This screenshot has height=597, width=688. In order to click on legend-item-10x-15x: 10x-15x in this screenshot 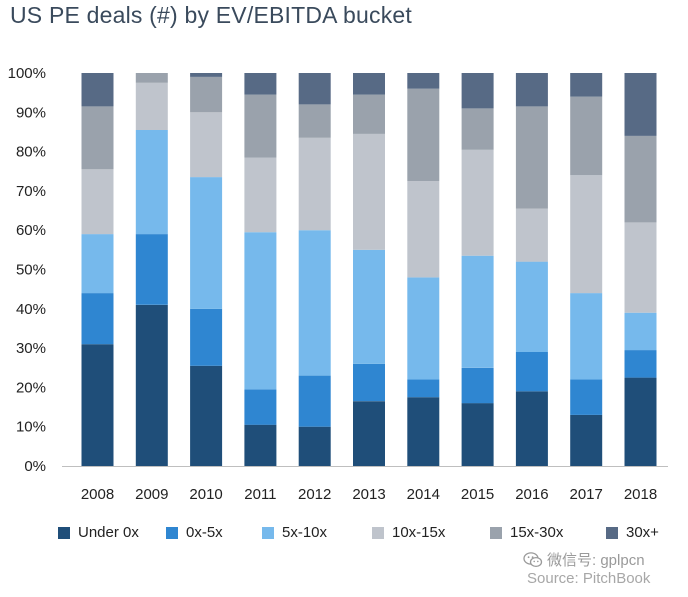, I will do `click(408, 532)`.